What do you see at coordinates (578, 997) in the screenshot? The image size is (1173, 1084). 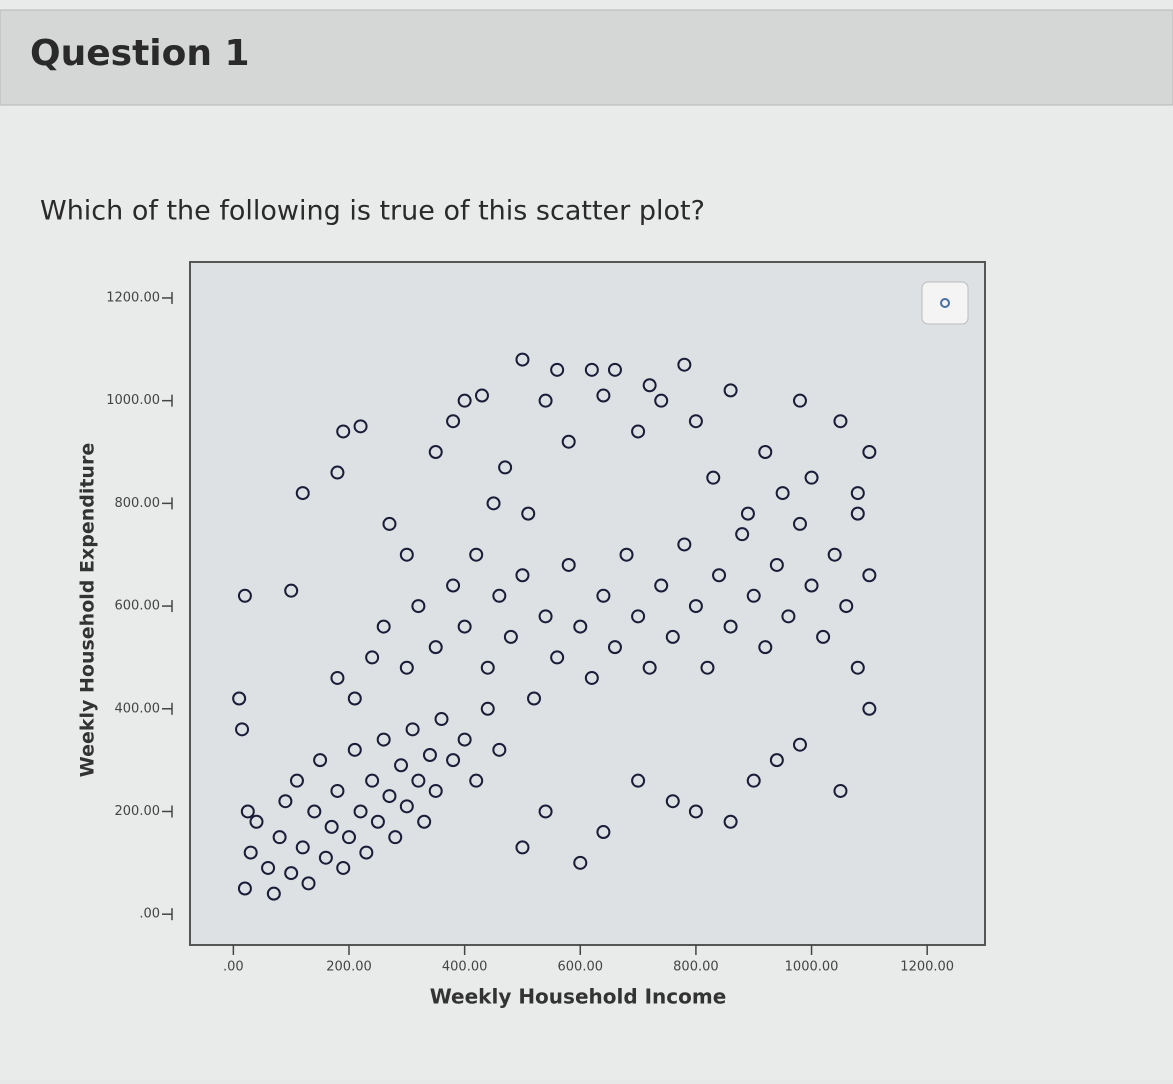 I see `x-axis-label: Weekly Household Income` at bounding box center [578, 997].